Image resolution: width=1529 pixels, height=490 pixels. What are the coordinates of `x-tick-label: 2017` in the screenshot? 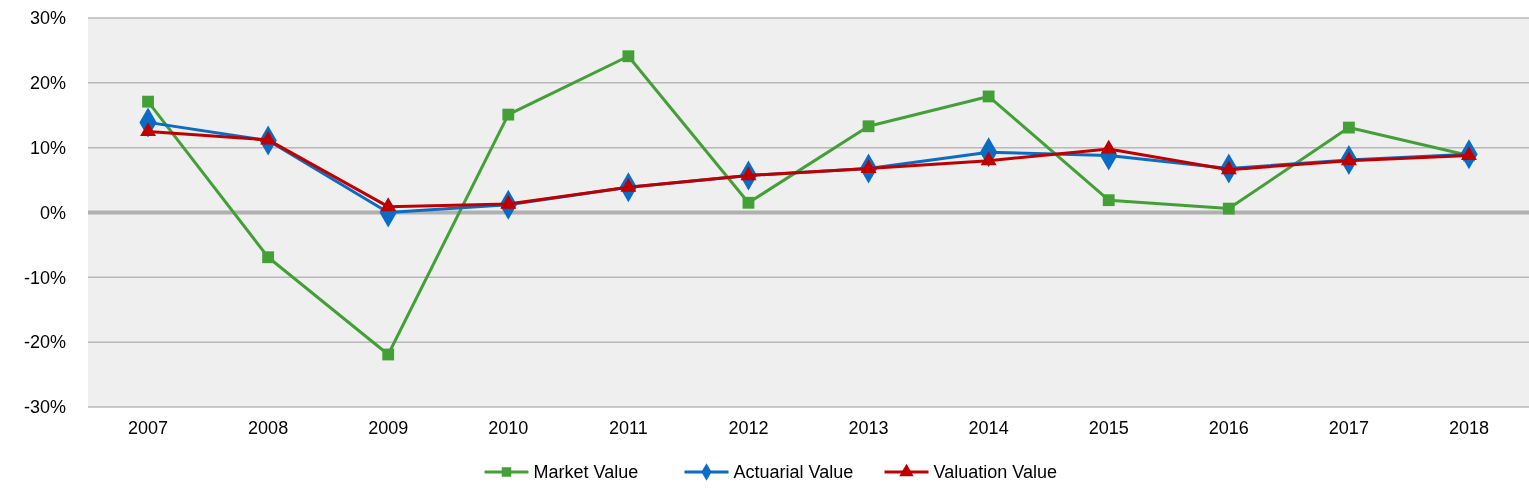 It's located at (1348, 428).